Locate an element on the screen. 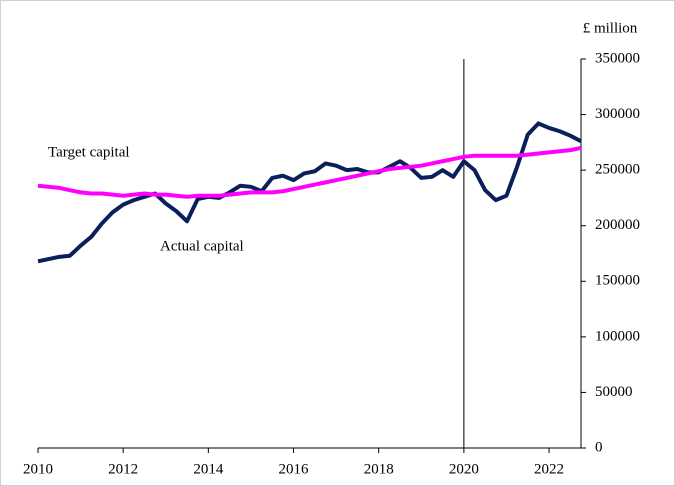  x-tick-label: 2016 is located at coordinates (294, 469).